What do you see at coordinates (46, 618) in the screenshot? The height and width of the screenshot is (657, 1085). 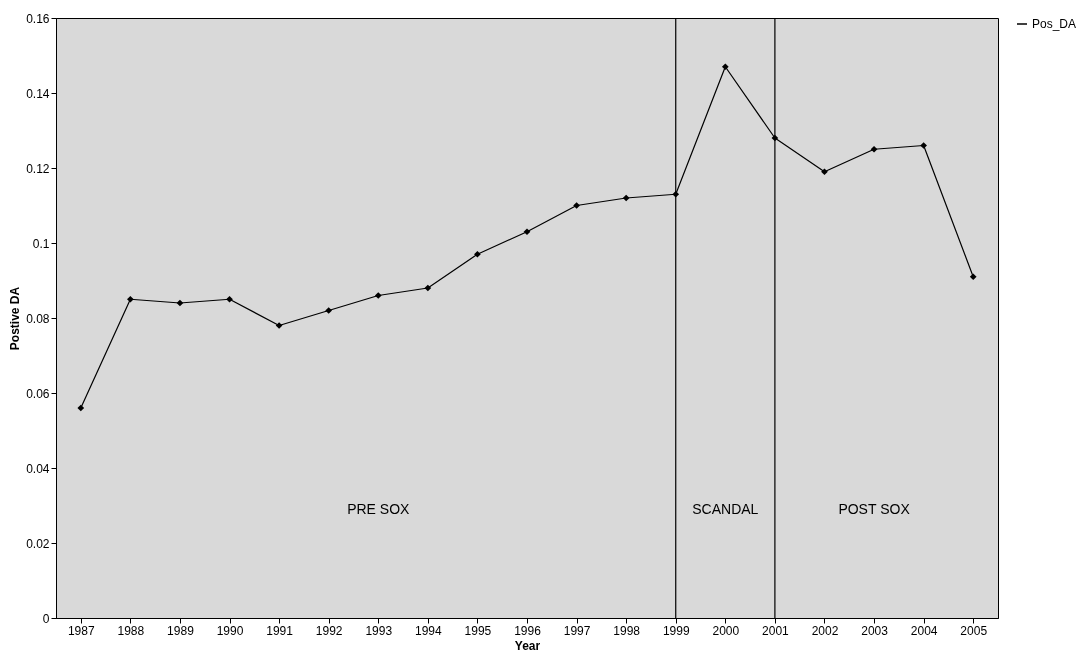 I see `y-tick-label: 0` at bounding box center [46, 618].